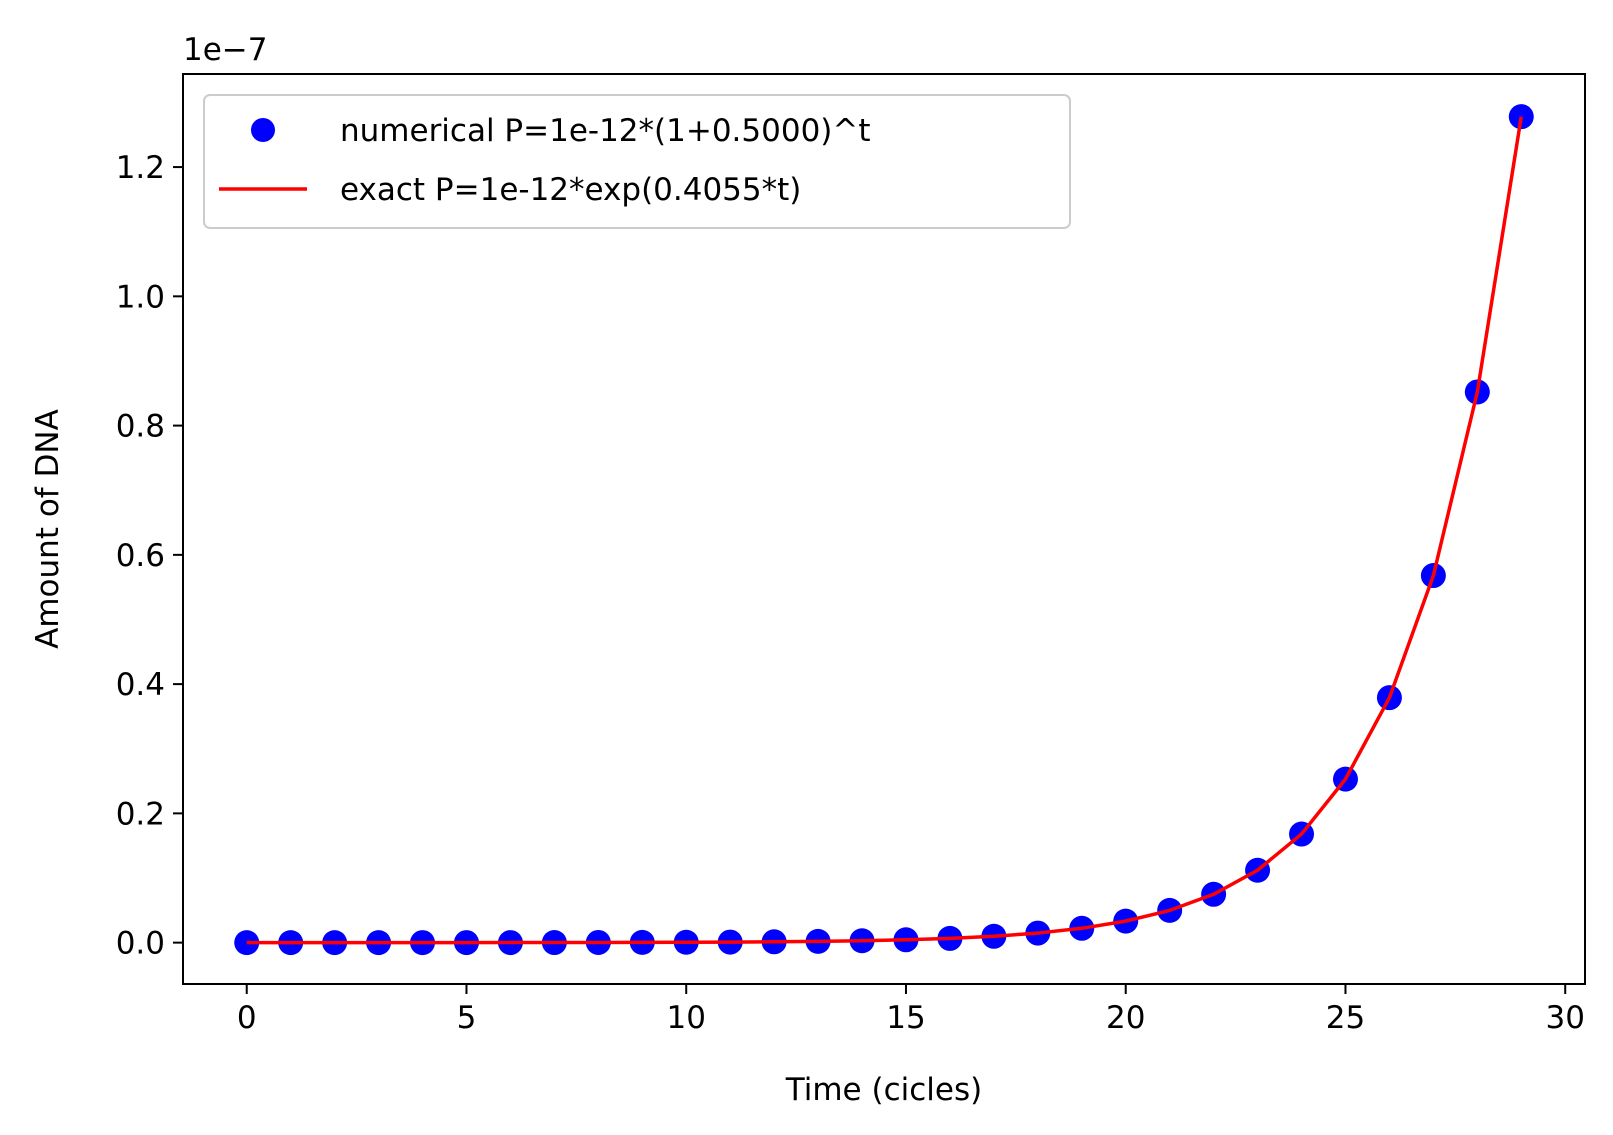  I want to click on y-tick-label: 0.6, so click(140, 556).